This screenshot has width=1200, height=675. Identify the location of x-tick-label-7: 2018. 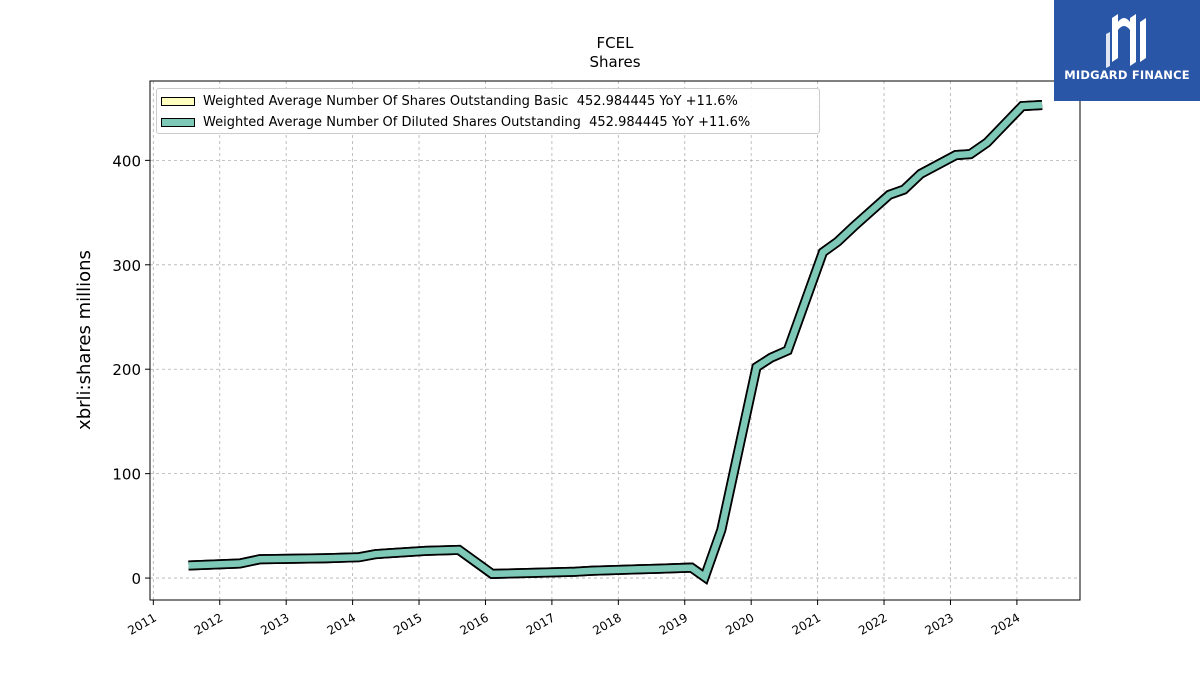
(606, 623).